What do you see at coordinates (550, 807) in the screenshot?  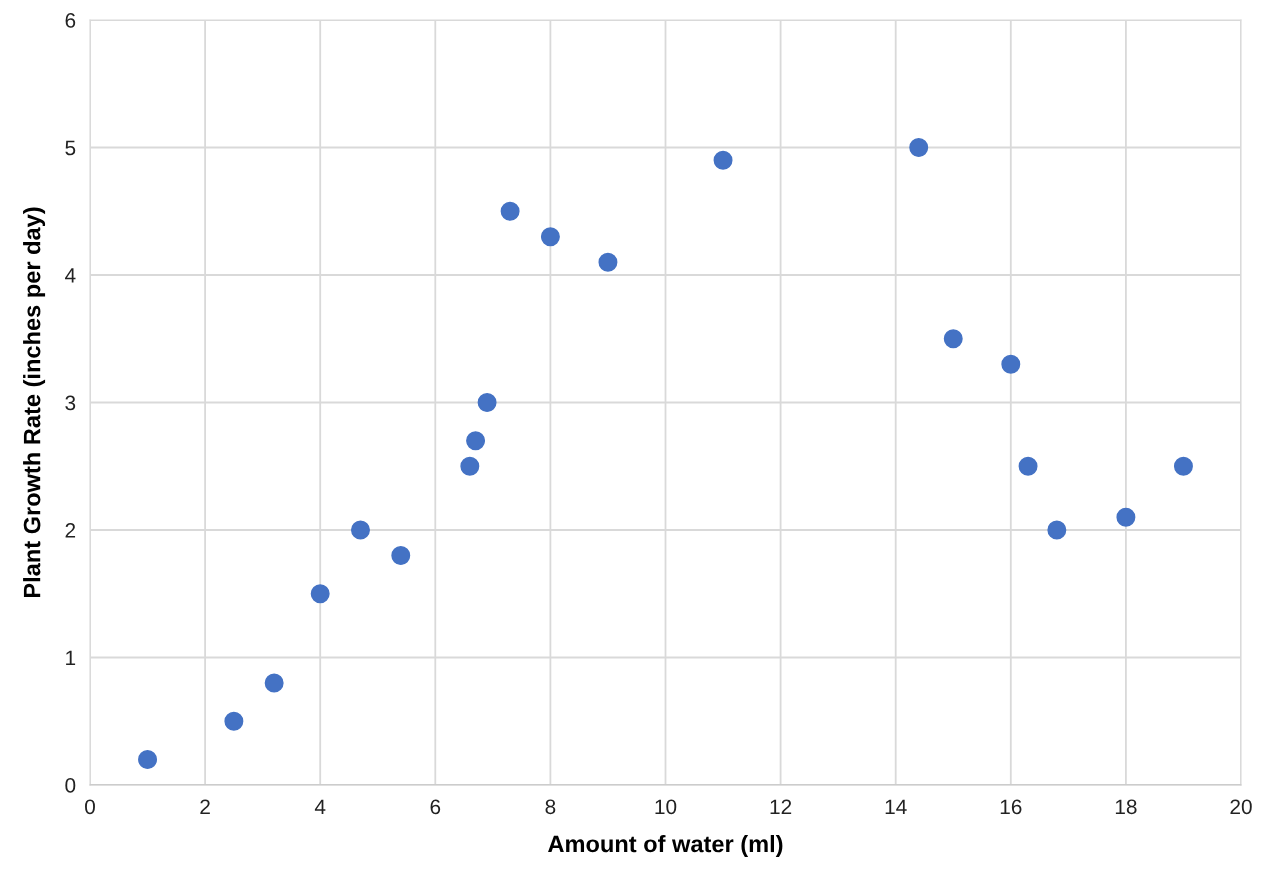 I see `x-tick-label: 8` at bounding box center [550, 807].